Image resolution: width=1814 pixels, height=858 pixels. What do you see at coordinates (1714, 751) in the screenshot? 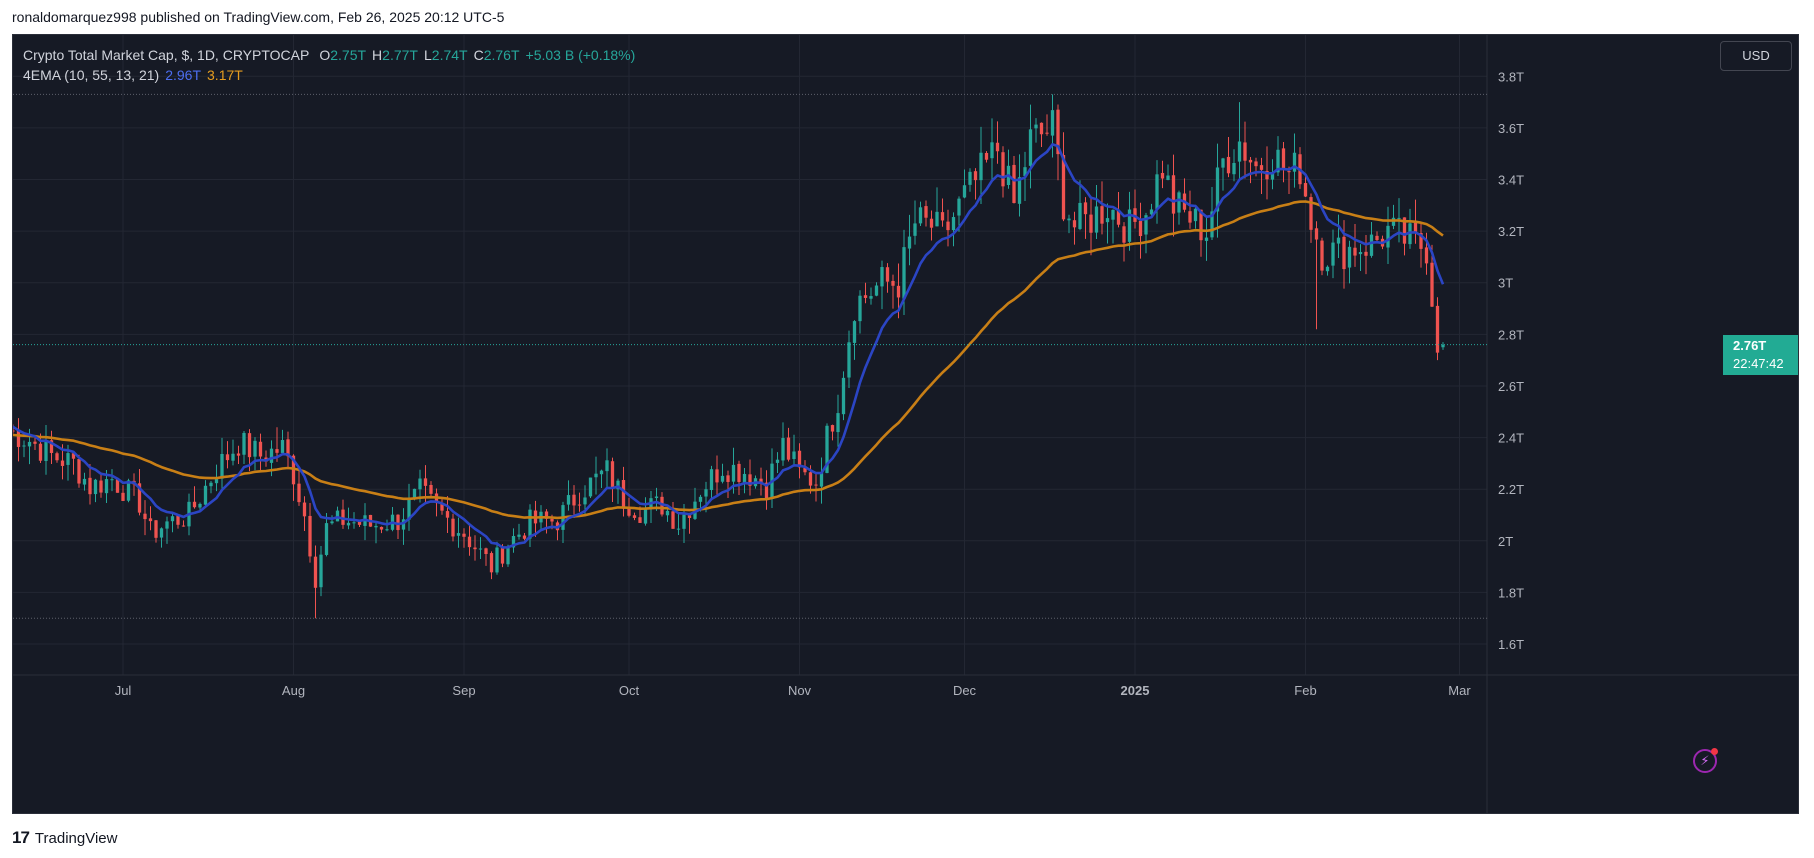
I see `notification-dot` at bounding box center [1714, 751].